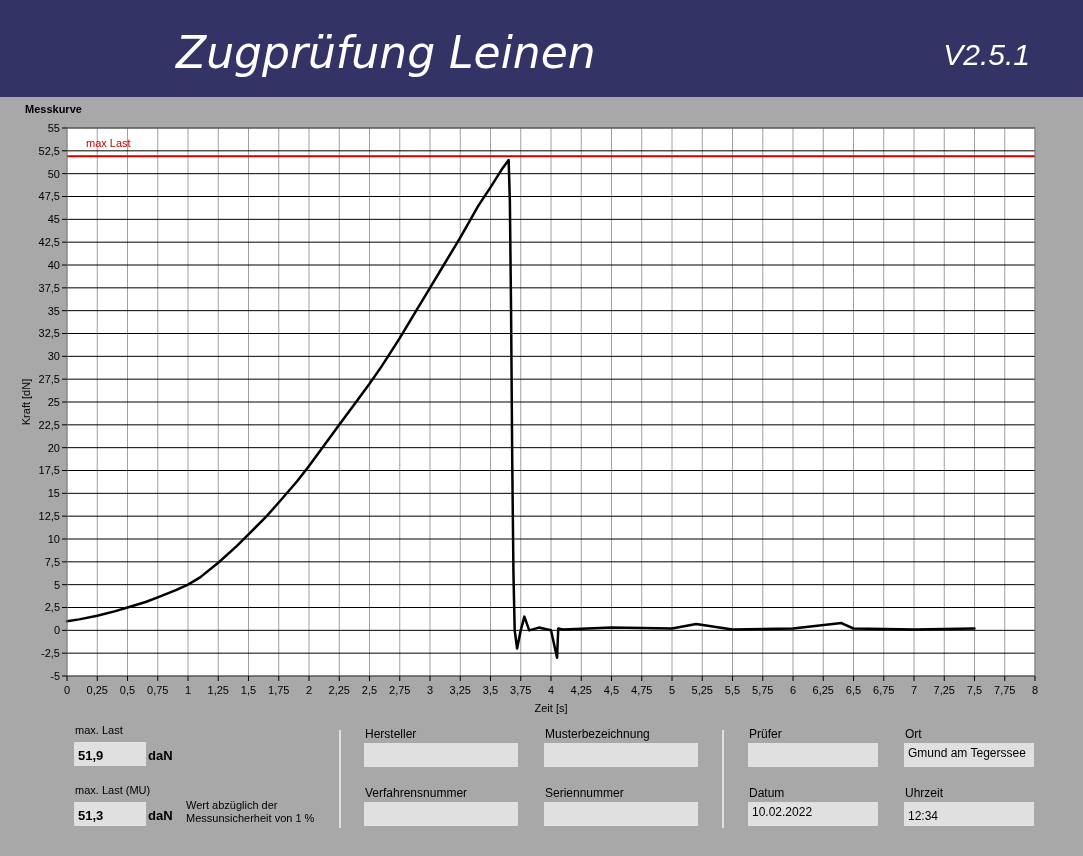 Image resolution: width=1083 pixels, height=856 pixels. I want to click on text: Uhrzeit, so click(924, 793).